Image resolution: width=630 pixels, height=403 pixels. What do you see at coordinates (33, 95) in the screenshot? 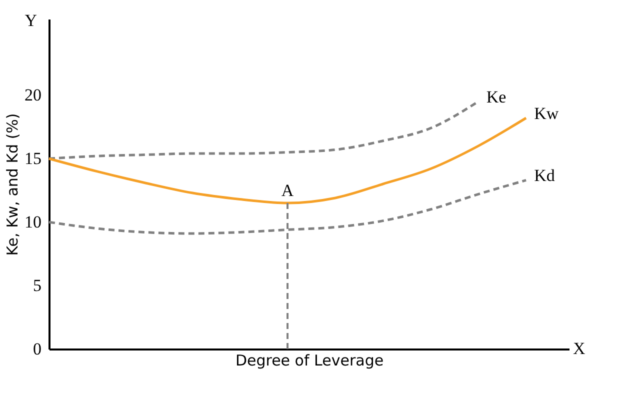
I see `y-tick-label: 20` at bounding box center [33, 95].